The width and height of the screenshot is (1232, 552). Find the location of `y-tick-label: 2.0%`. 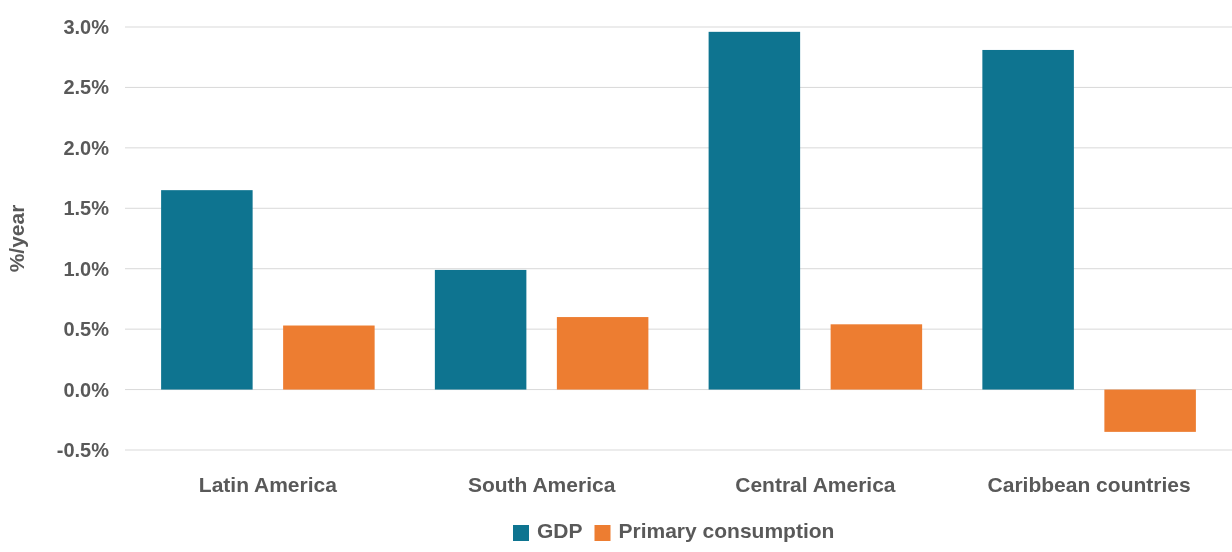

y-tick-label: 2.0% is located at coordinates (86, 147).